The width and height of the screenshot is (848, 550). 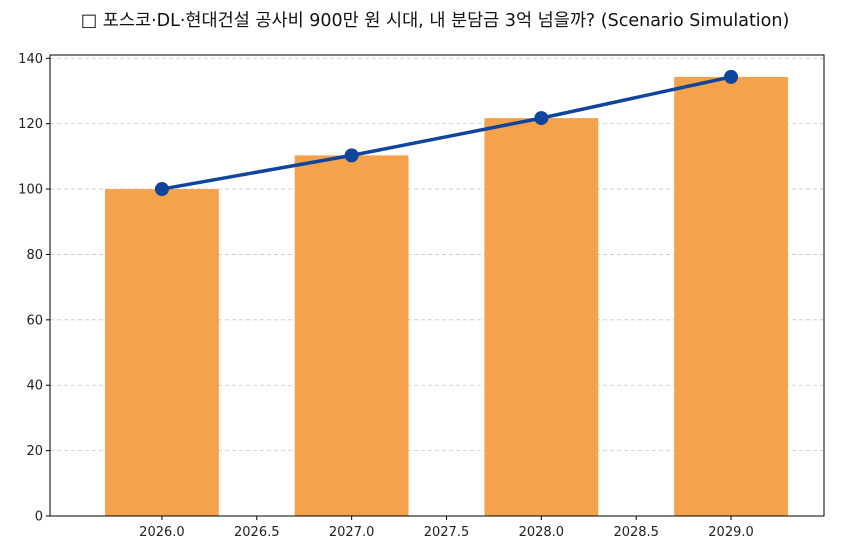 I want to click on y-tick-label: 40, so click(x=34, y=386).